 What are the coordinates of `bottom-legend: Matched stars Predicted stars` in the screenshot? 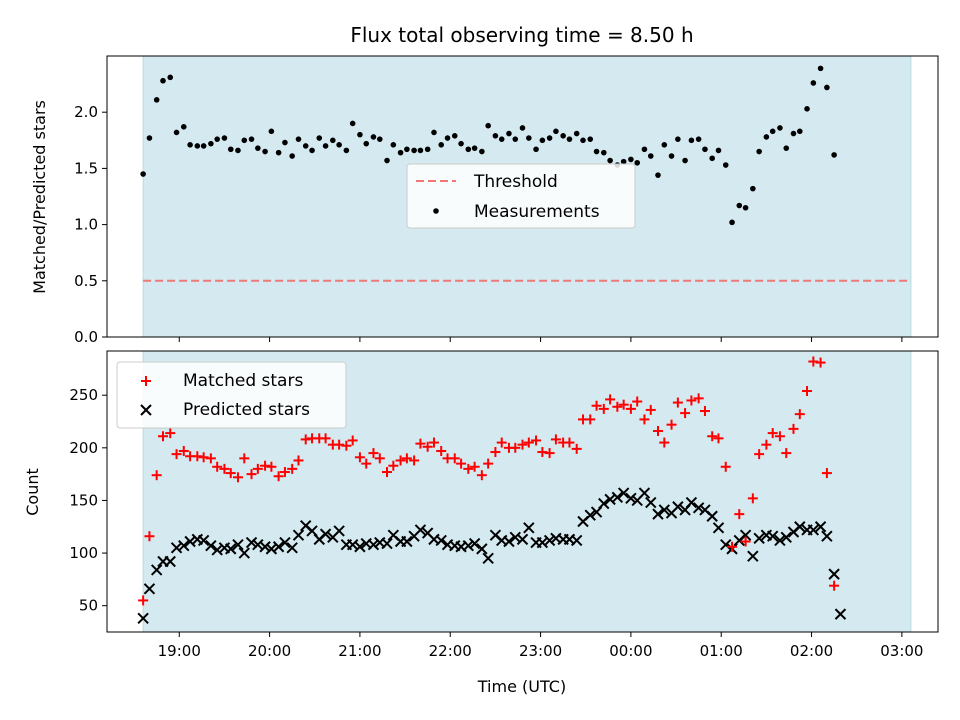 It's located at (231, 395).